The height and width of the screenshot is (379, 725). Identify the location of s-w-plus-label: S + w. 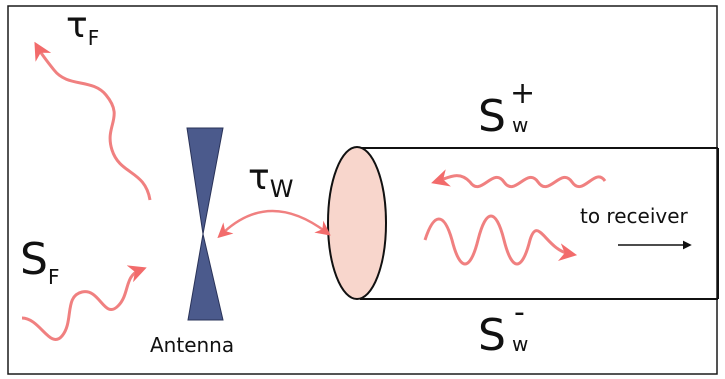
(506, 109).